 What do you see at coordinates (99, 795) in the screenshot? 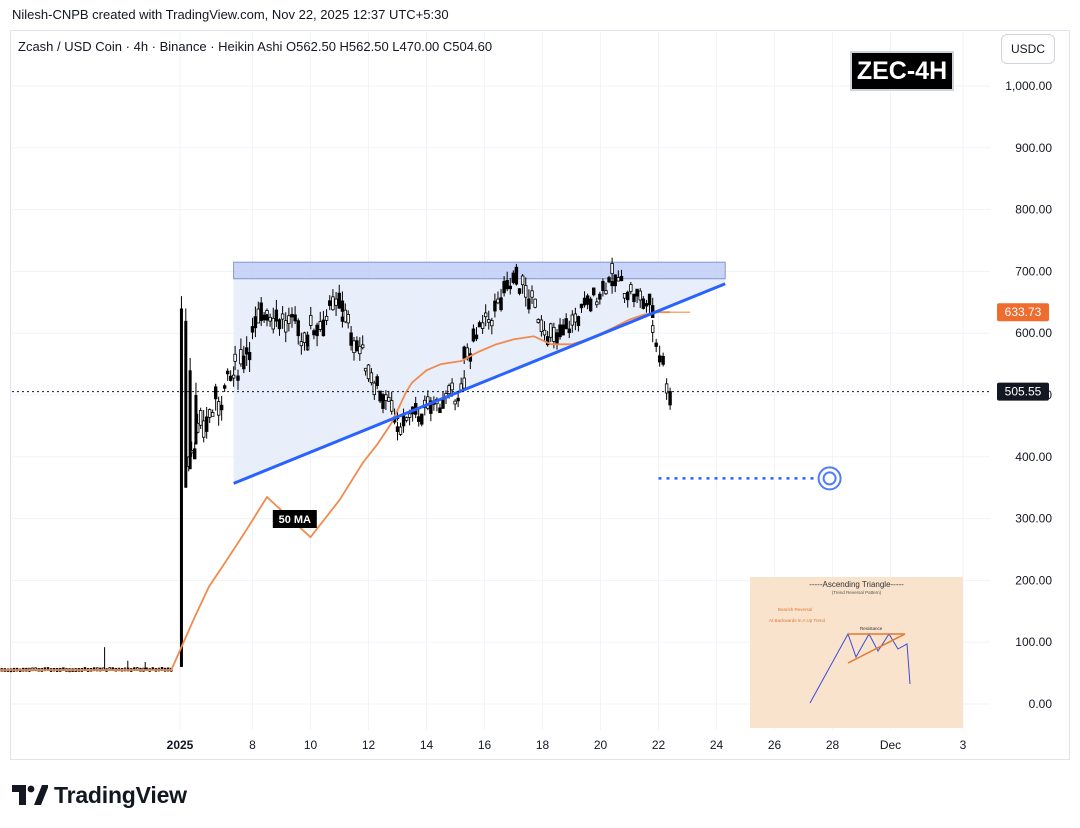
I see `tradingview-logo: TradingView` at bounding box center [99, 795].